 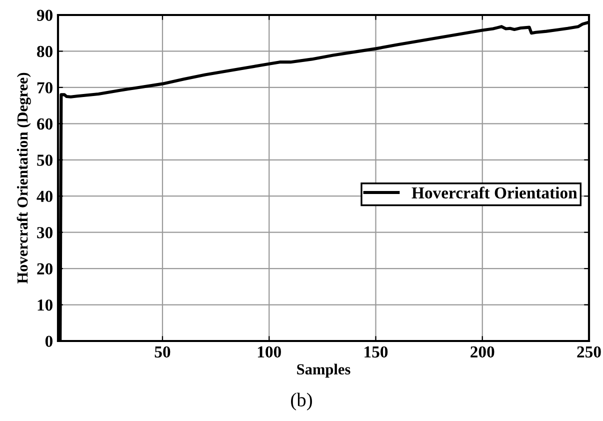 What do you see at coordinates (269, 352) in the screenshot?
I see `x-tick-label: 100` at bounding box center [269, 352].